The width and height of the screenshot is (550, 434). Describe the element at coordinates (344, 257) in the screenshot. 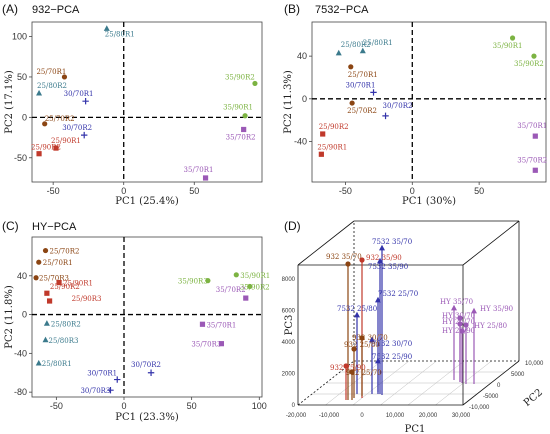

I see `point-label-3d: 932 35/70` at that location.